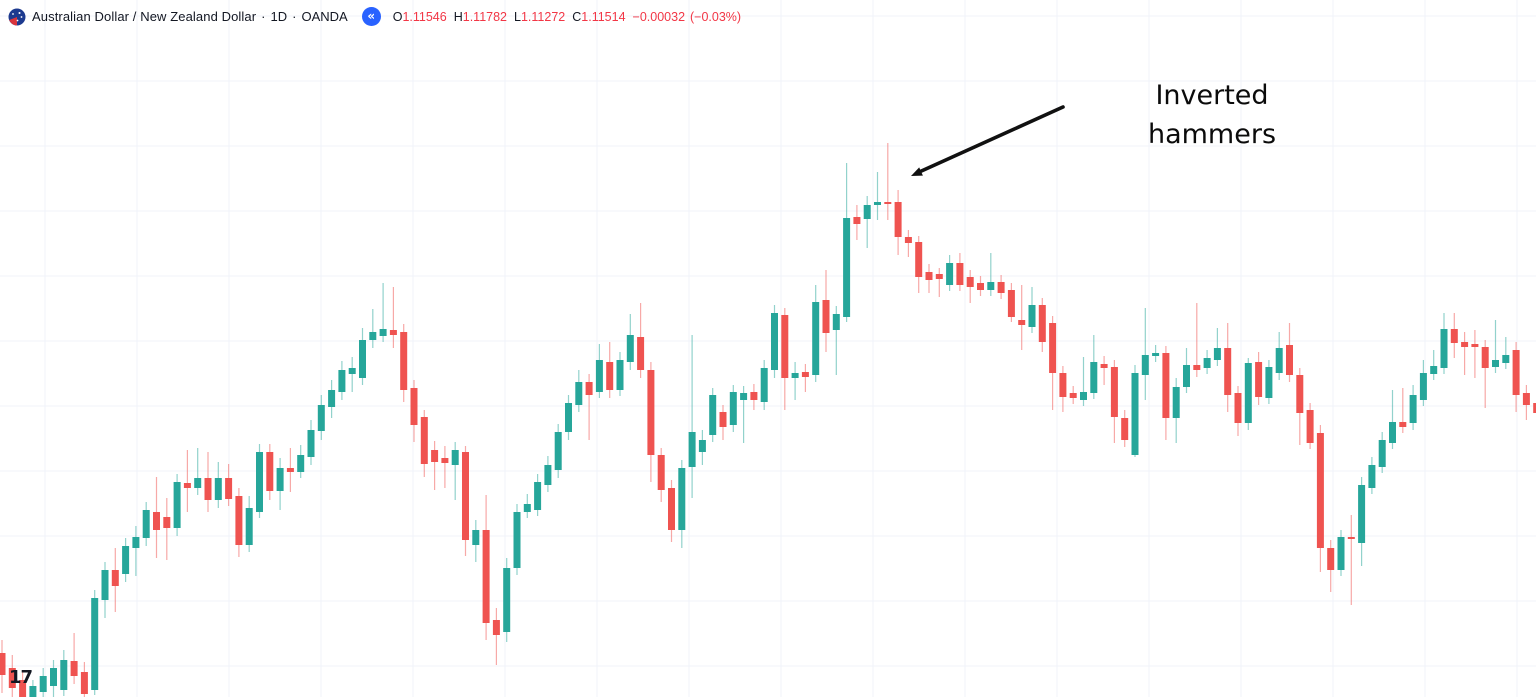 The height and width of the screenshot is (697, 1536). I want to click on tradingview-logo: 17, so click(21, 677).